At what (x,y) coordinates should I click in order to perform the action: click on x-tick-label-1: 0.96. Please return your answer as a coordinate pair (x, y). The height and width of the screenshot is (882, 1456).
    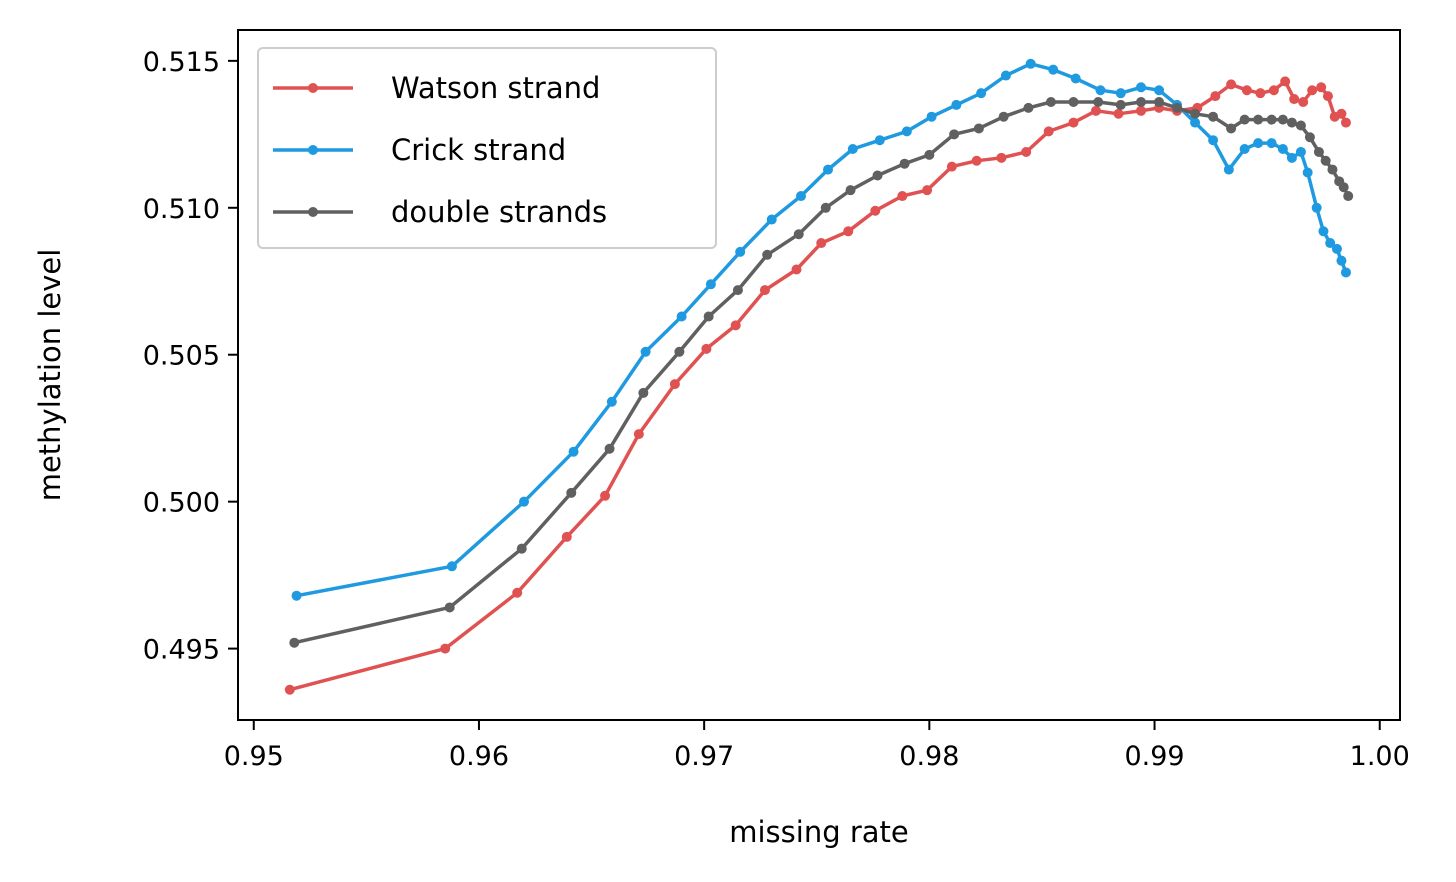
    Looking at the image, I should click on (479, 756).